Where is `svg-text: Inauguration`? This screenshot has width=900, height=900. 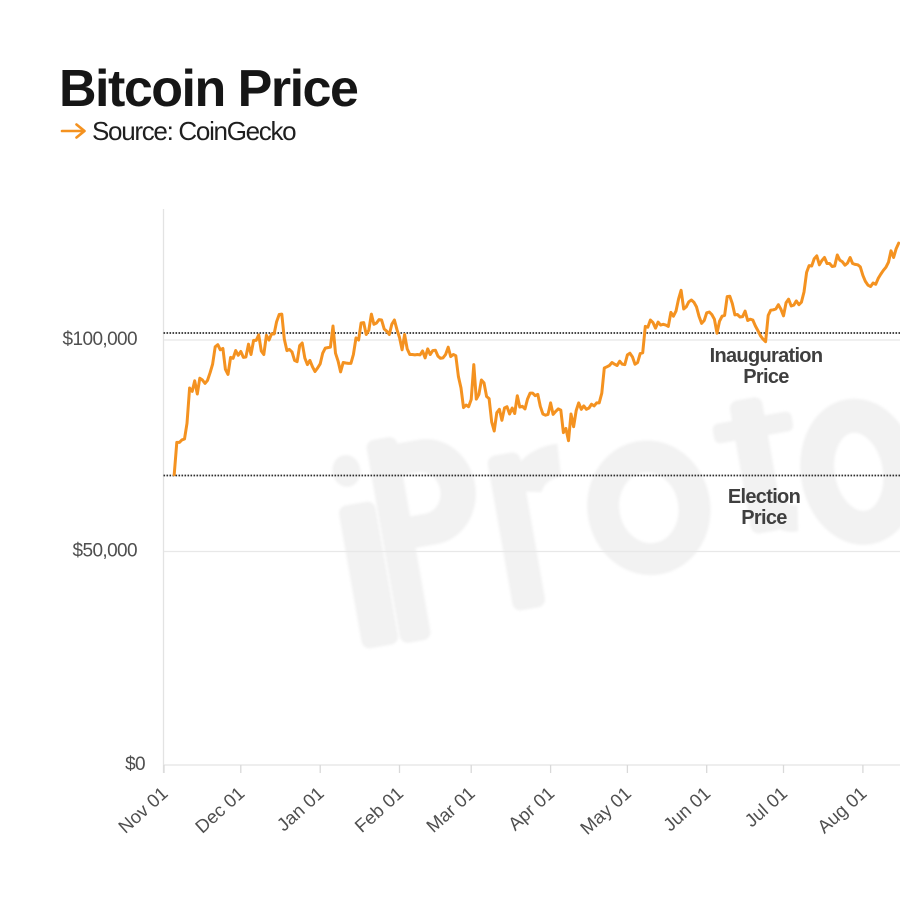 svg-text: Inauguration is located at coordinates (766, 356).